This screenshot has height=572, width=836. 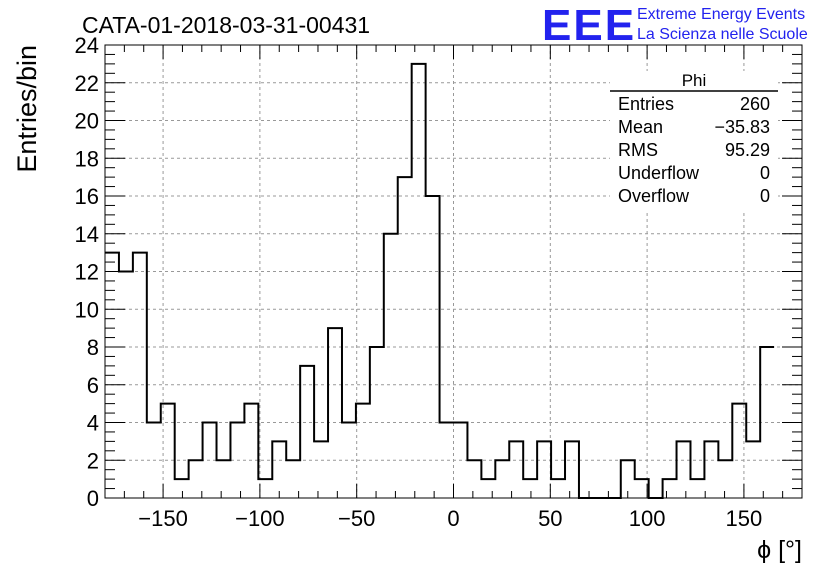 What do you see at coordinates (659, 173) in the screenshot?
I see `stats-label-underflow: Underflow` at bounding box center [659, 173].